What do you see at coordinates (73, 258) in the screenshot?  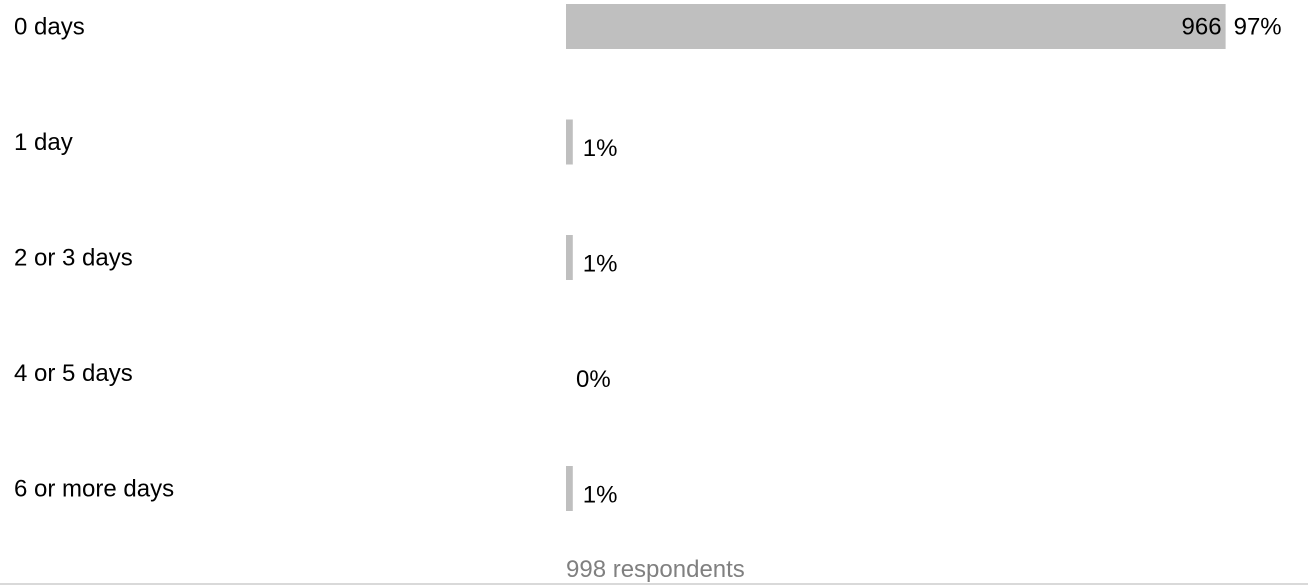 I see `category-label: 2 or 3 days` at bounding box center [73, 258].